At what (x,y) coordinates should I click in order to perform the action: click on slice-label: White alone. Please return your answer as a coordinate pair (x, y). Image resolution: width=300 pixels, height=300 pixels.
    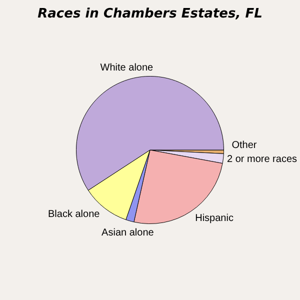
    Looking at the image, I should click on (127, 68).